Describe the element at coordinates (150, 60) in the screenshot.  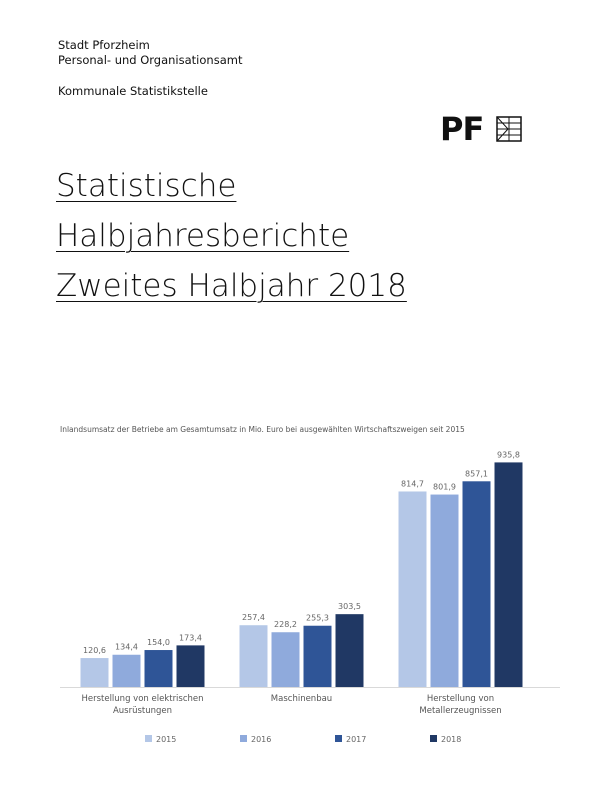
I see `header-line: Personal- und Organisationsamt` at that location.